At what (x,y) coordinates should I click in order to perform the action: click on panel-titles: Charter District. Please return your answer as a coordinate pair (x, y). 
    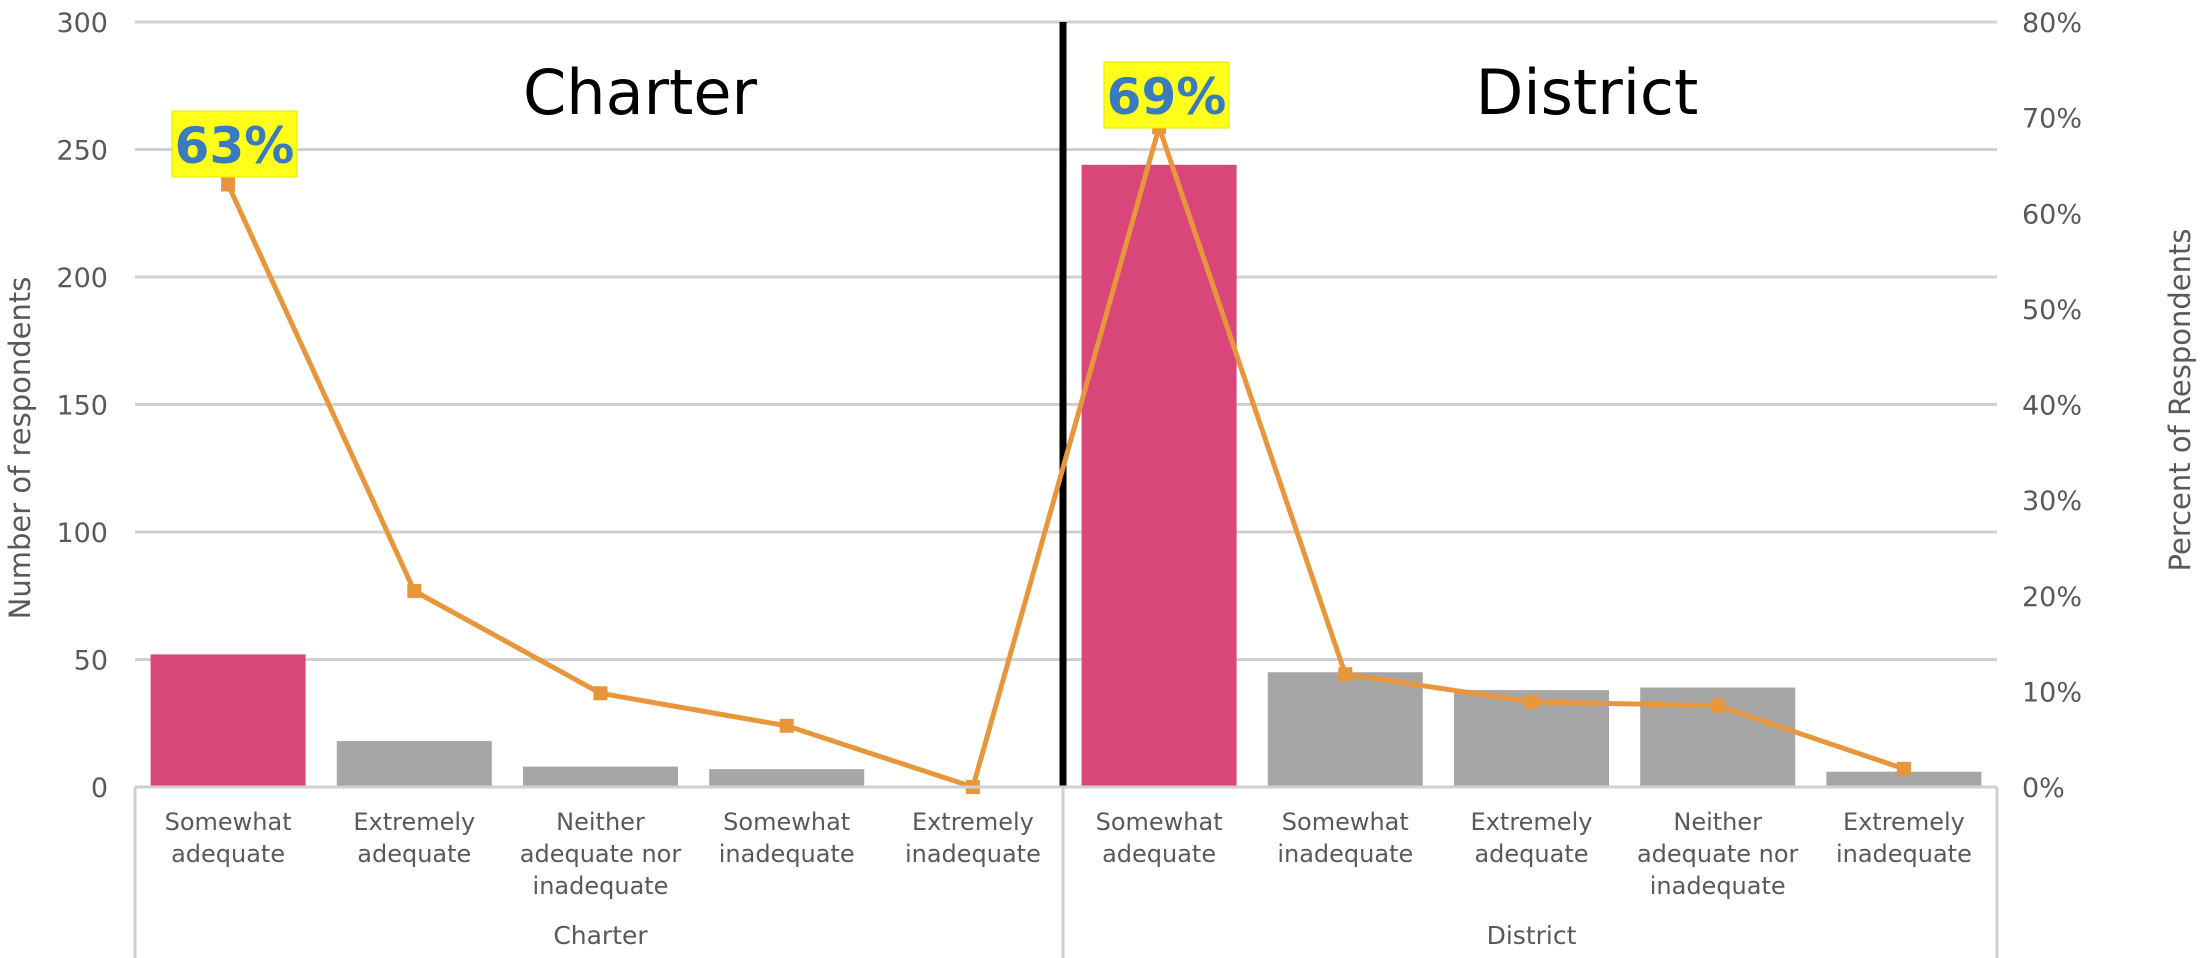
    Looking at the image, I should click on (1110, 92).